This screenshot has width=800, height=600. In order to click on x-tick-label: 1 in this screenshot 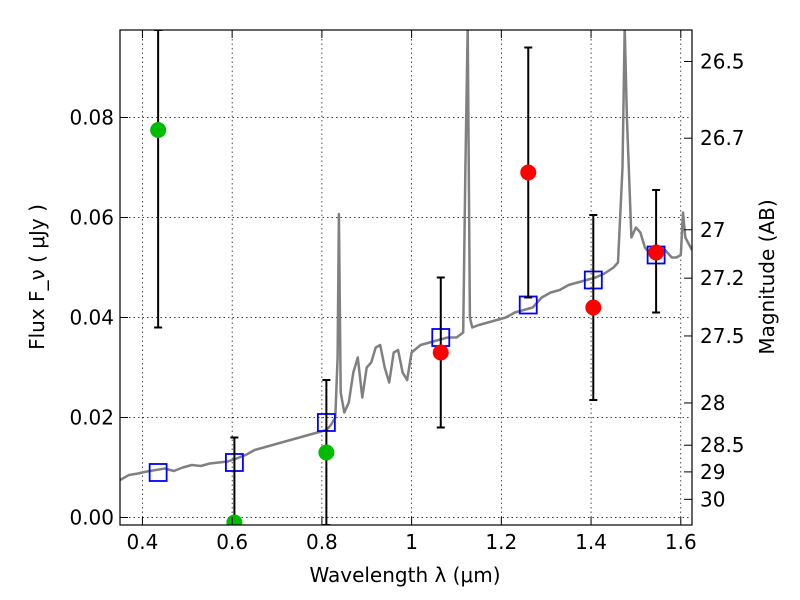, I will do `click(411, 542)`.